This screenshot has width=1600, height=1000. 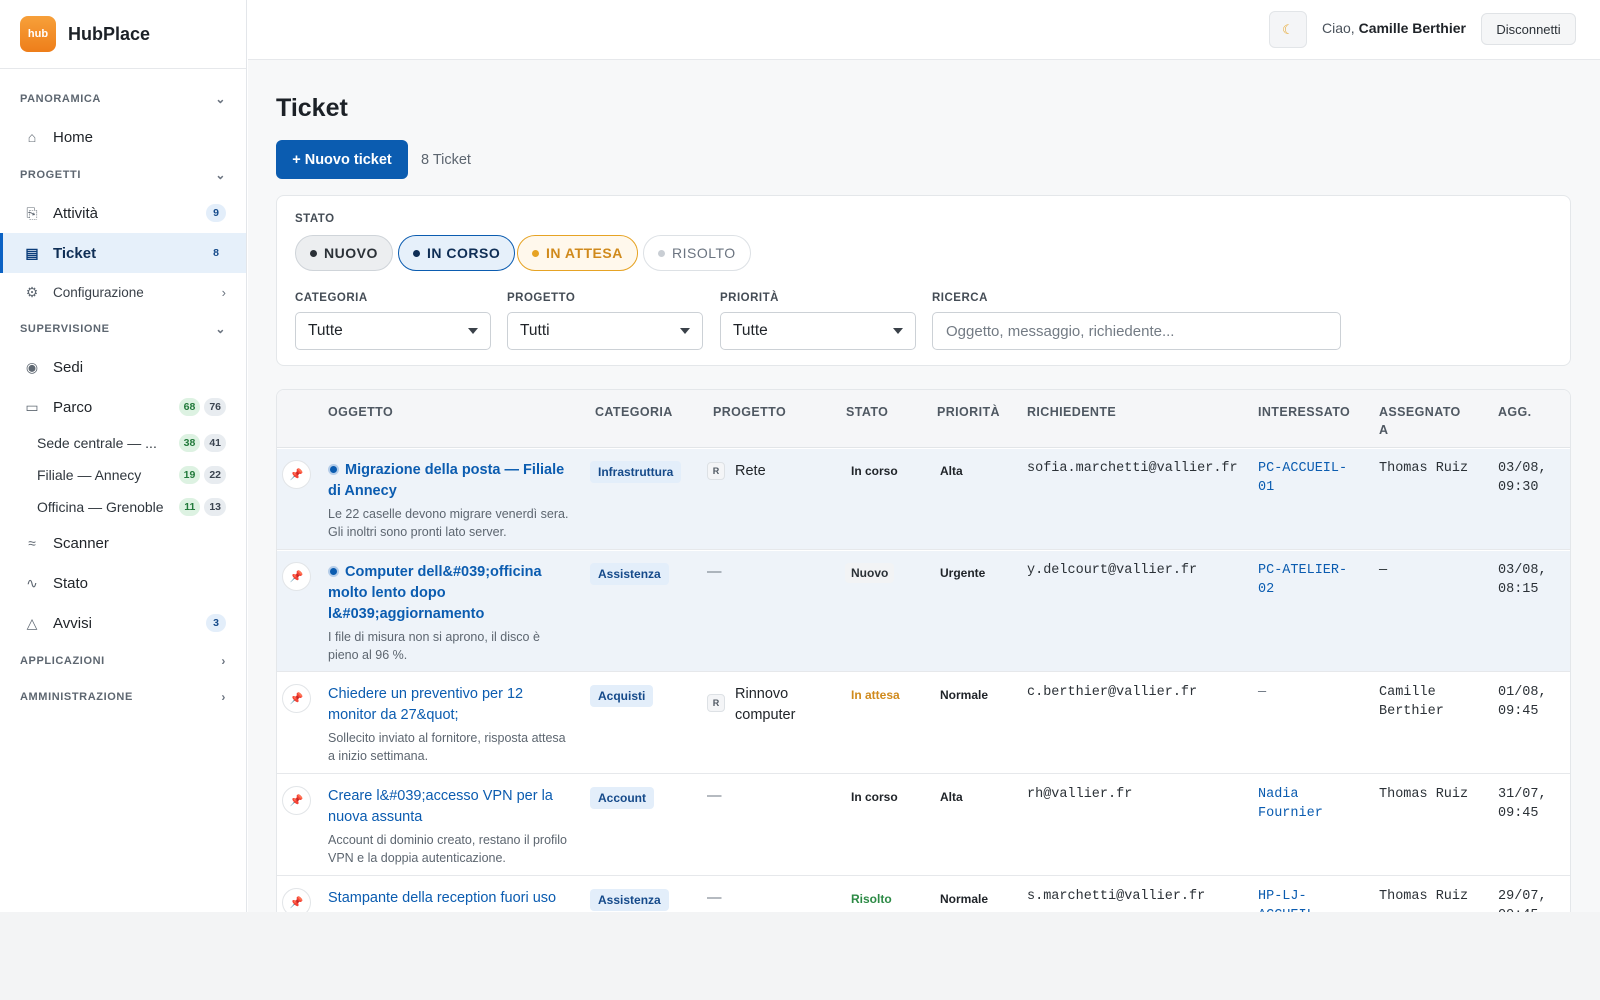 I want to click on status-chip-risolto: RISOLTO, so click(x=697, y=253).